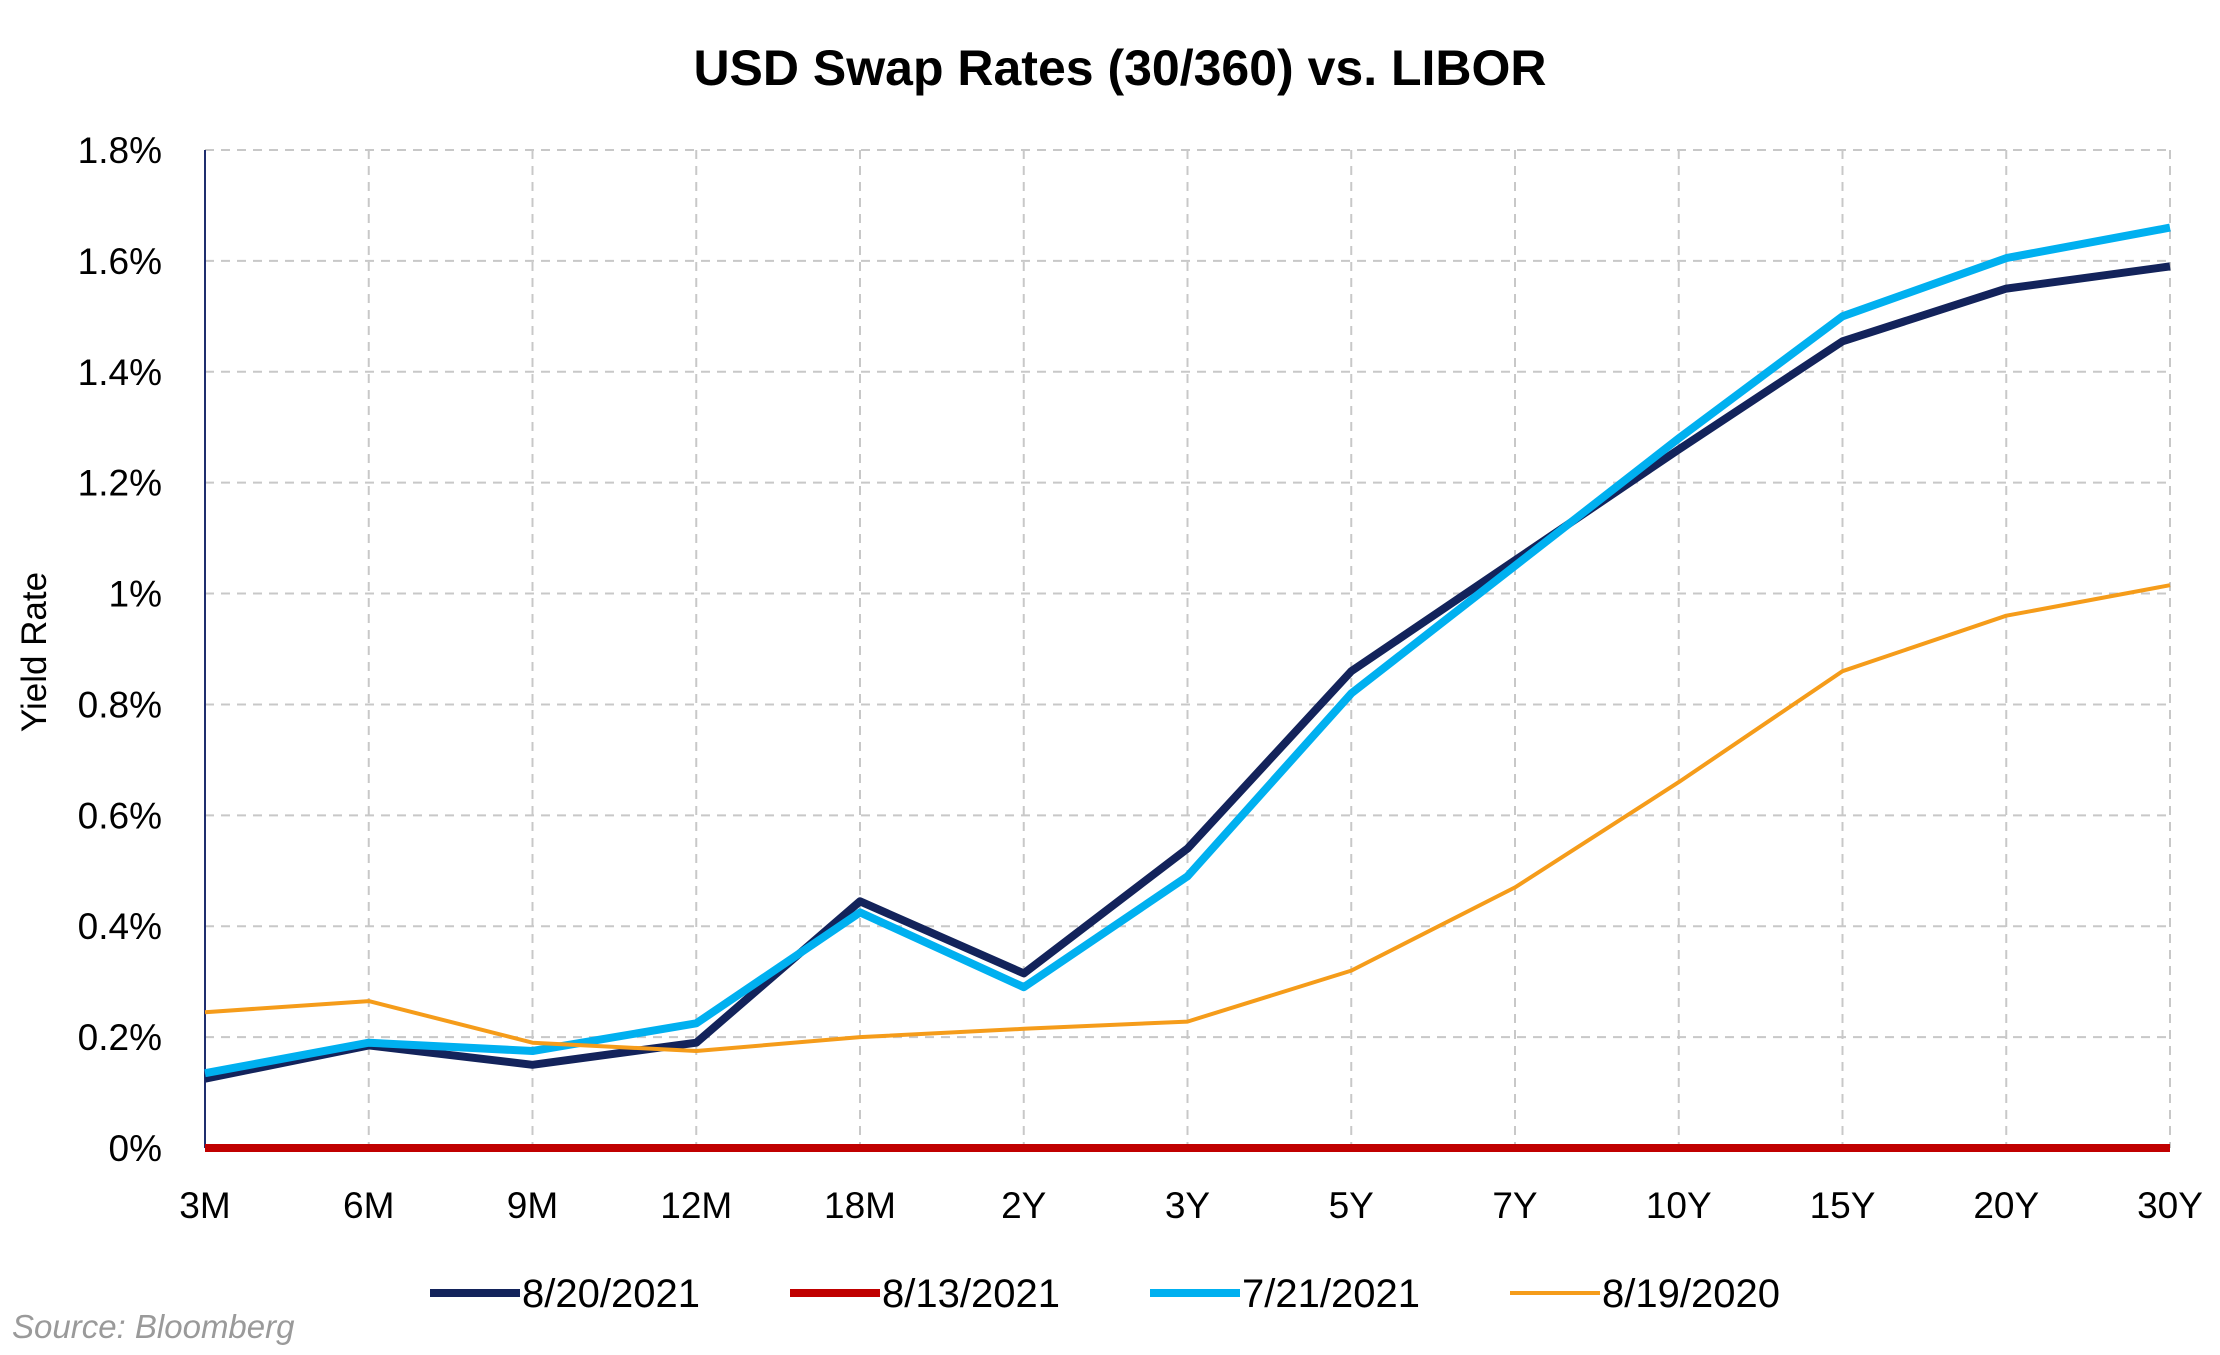  Describe the element at coordinates (120, 483) in the screenshot. I see `y-tick-label: 1.2%` at that location.